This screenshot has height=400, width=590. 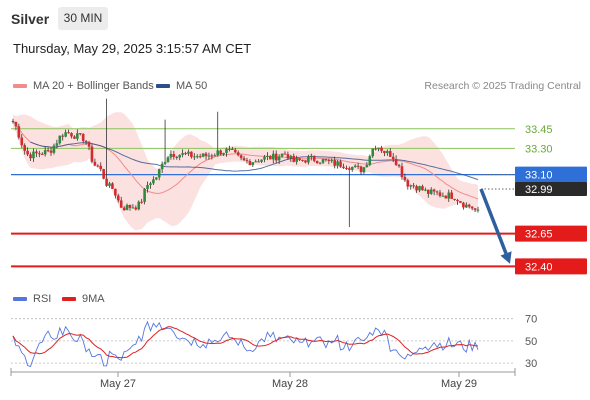 What do you see at coordinates (493, 221) in the screenshot?
I see `forecast-arrow-shaft` at bounding box center [493, 221].